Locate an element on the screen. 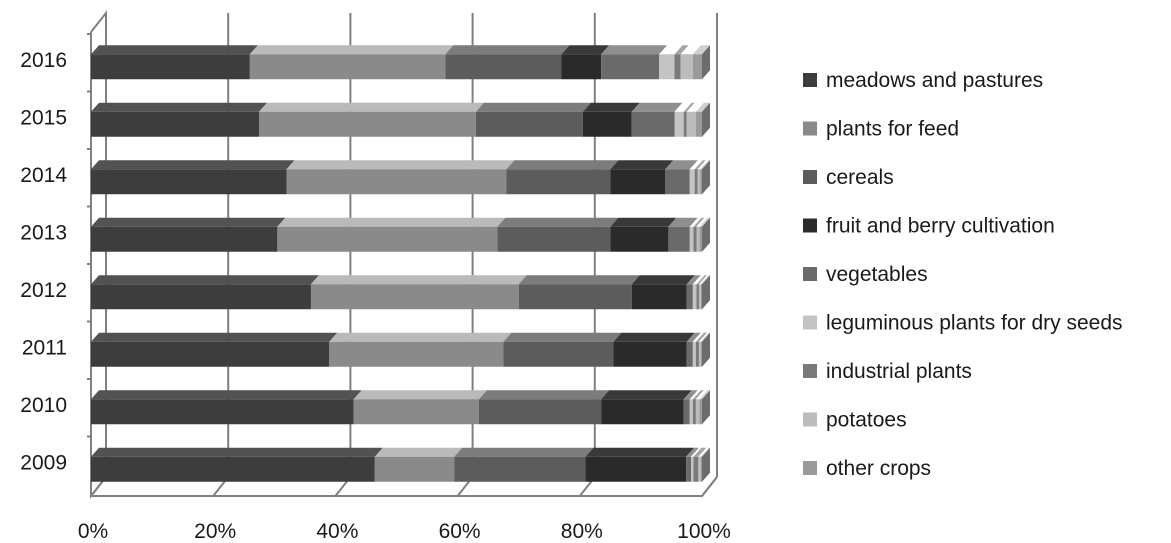 The width and height of the screenshot is (1171, 543). legend-label: leguminous plants for dry seeds is located at coordinates (974, 323).